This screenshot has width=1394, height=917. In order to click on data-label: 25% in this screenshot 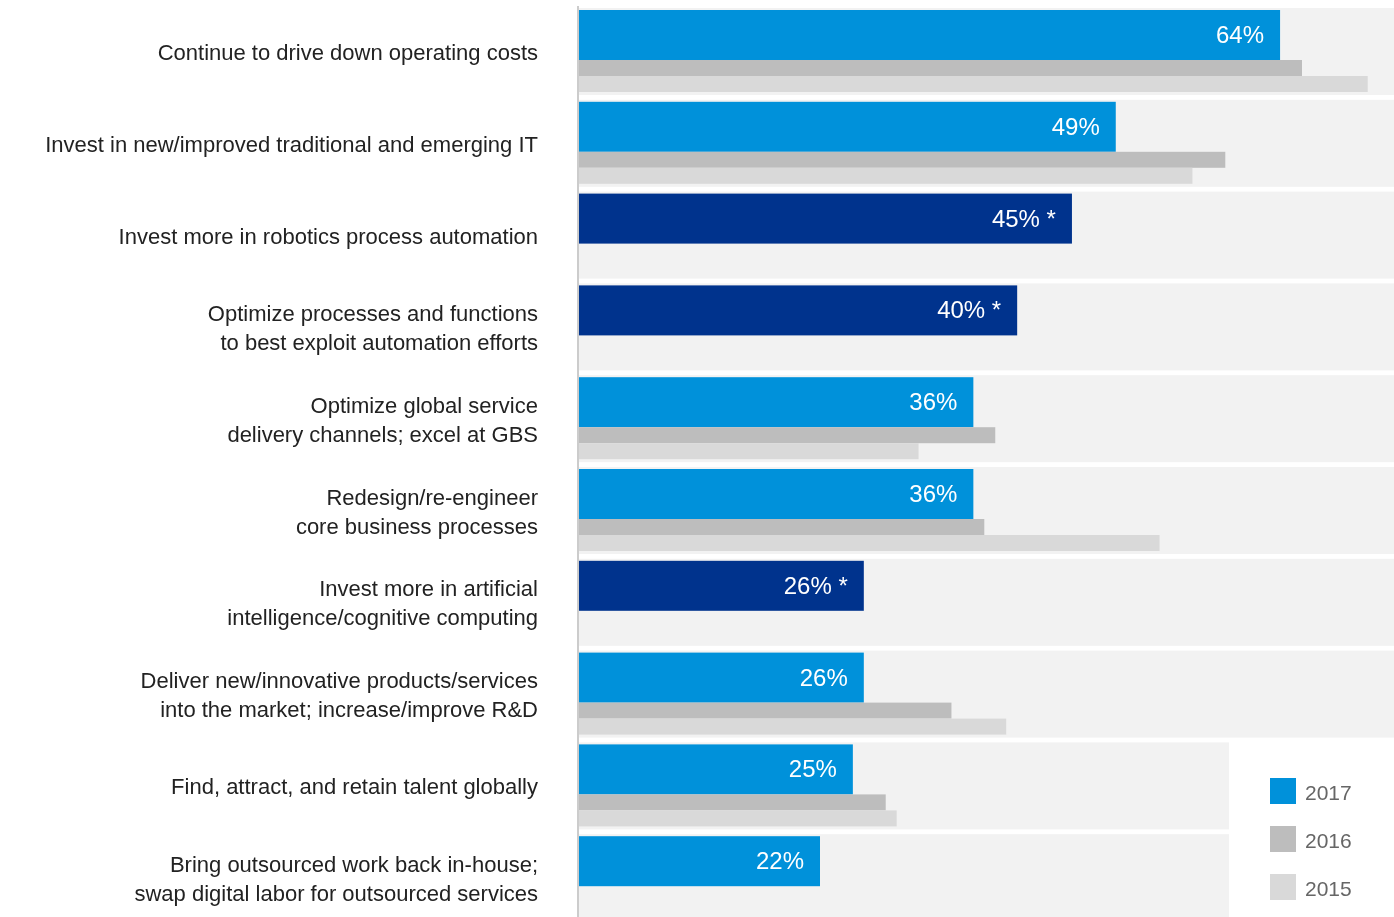, I will do `click(812, 769)`.